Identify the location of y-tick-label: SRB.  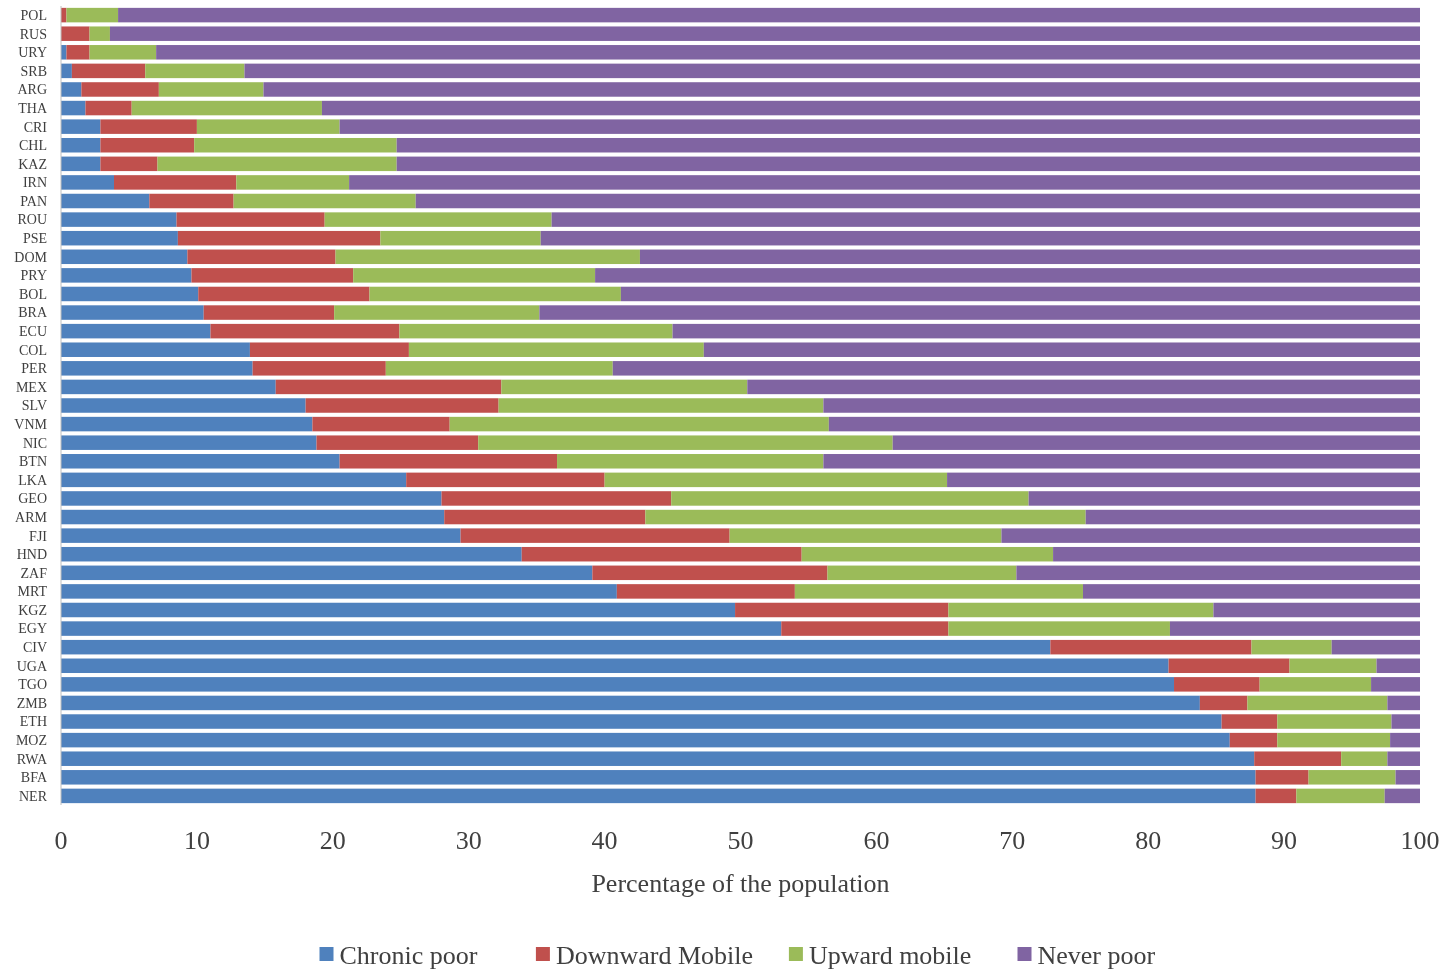
(33, 71).